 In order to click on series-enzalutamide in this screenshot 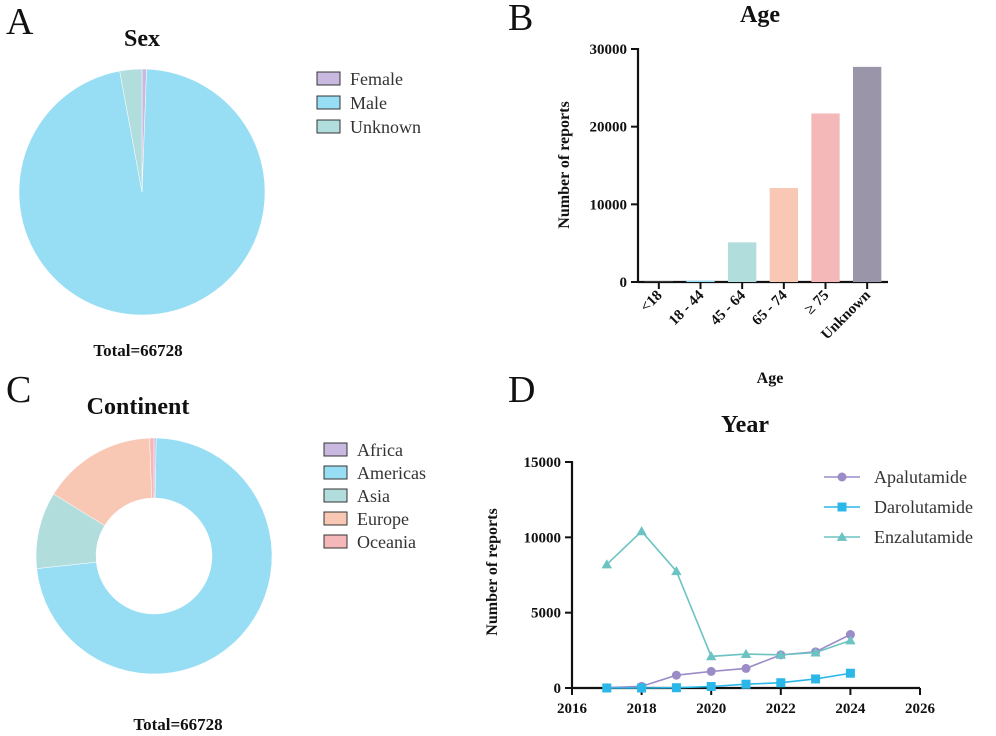, I will do `click(728, 593)`.